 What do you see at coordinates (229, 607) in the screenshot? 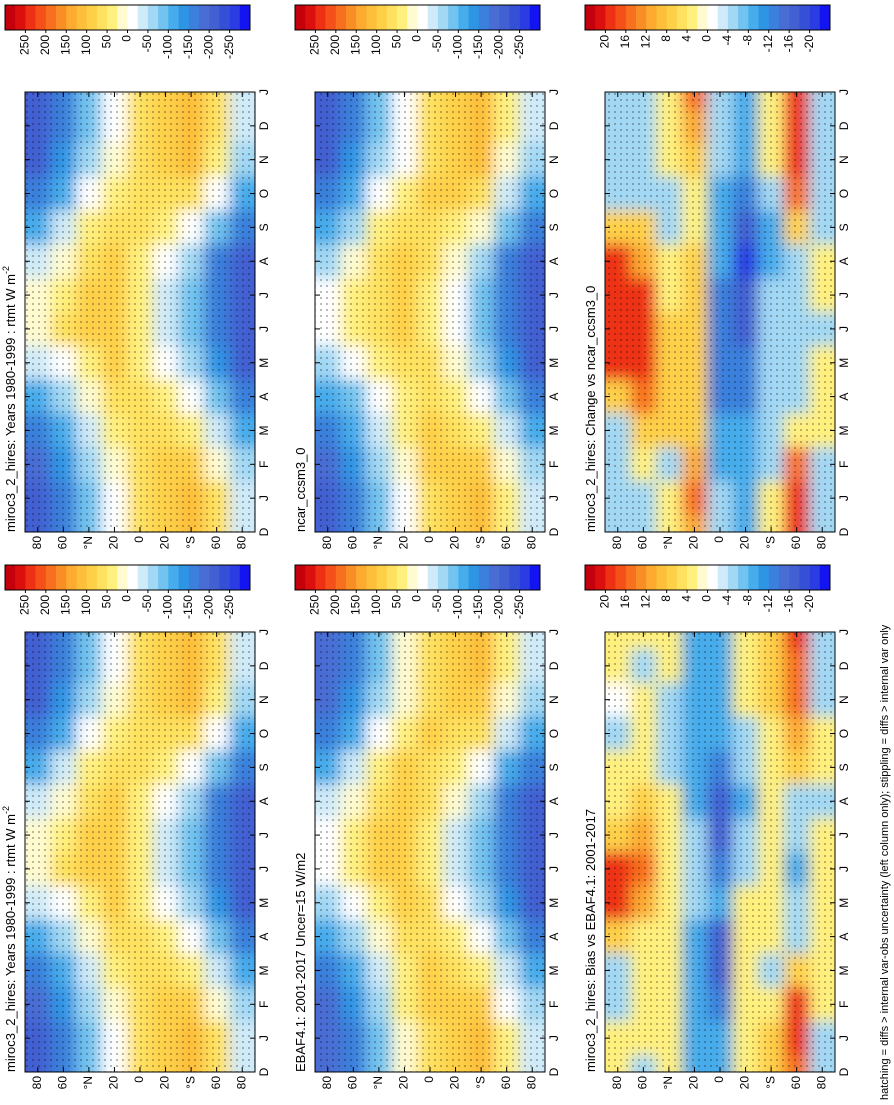
I see `colorbar-tick-label: -250` at bounding box center [229, 607].